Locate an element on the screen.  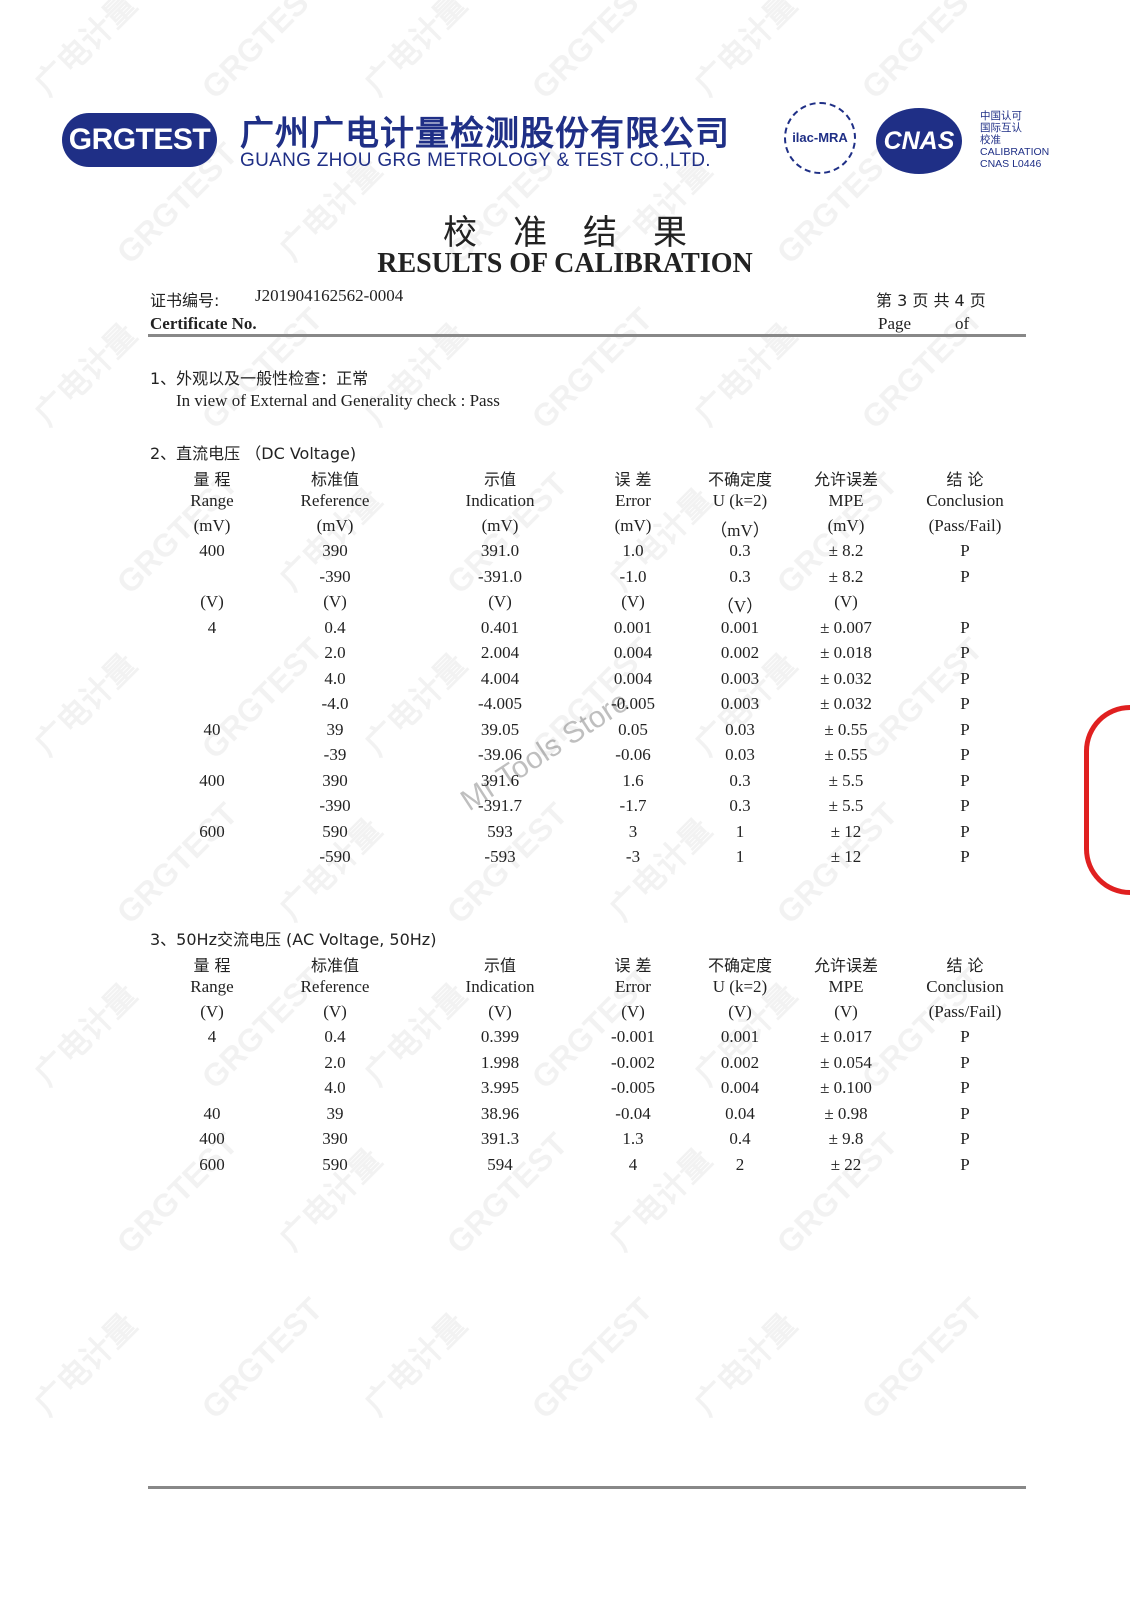
table-cell: ± 8.2 is located at coordinates (846, 576).